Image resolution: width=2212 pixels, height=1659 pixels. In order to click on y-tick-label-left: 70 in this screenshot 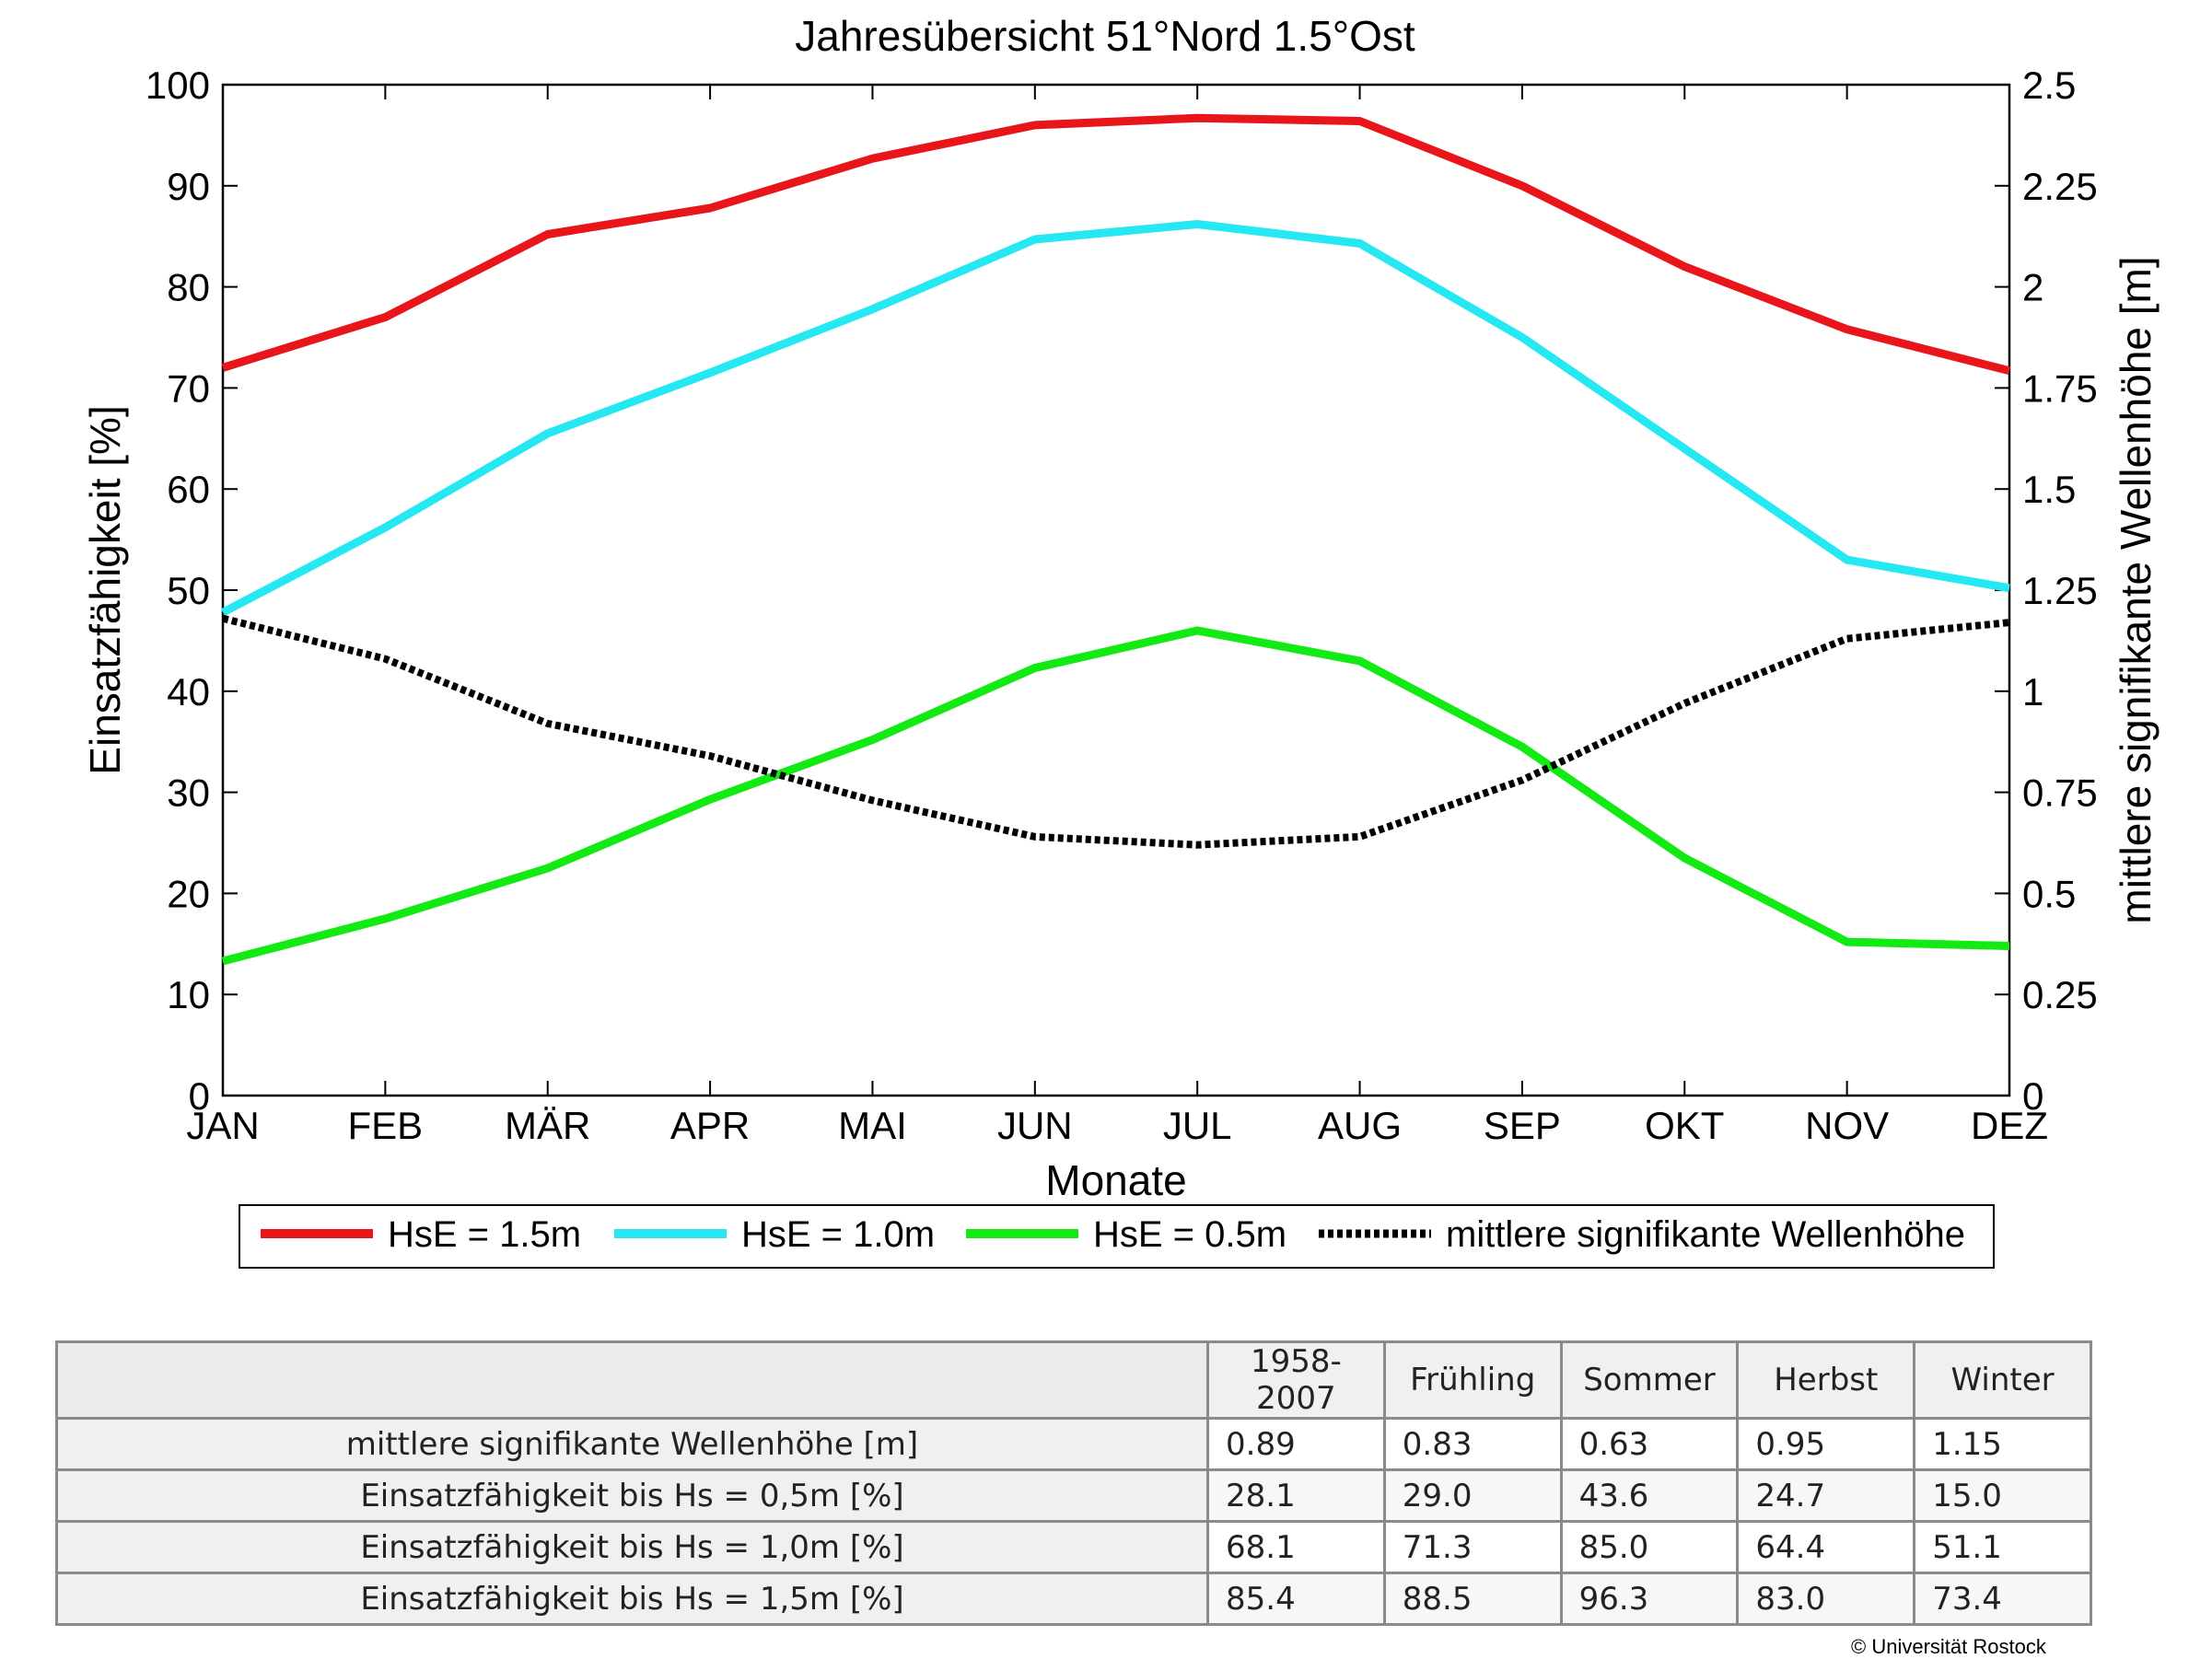, I will do `click(189, 388)`.